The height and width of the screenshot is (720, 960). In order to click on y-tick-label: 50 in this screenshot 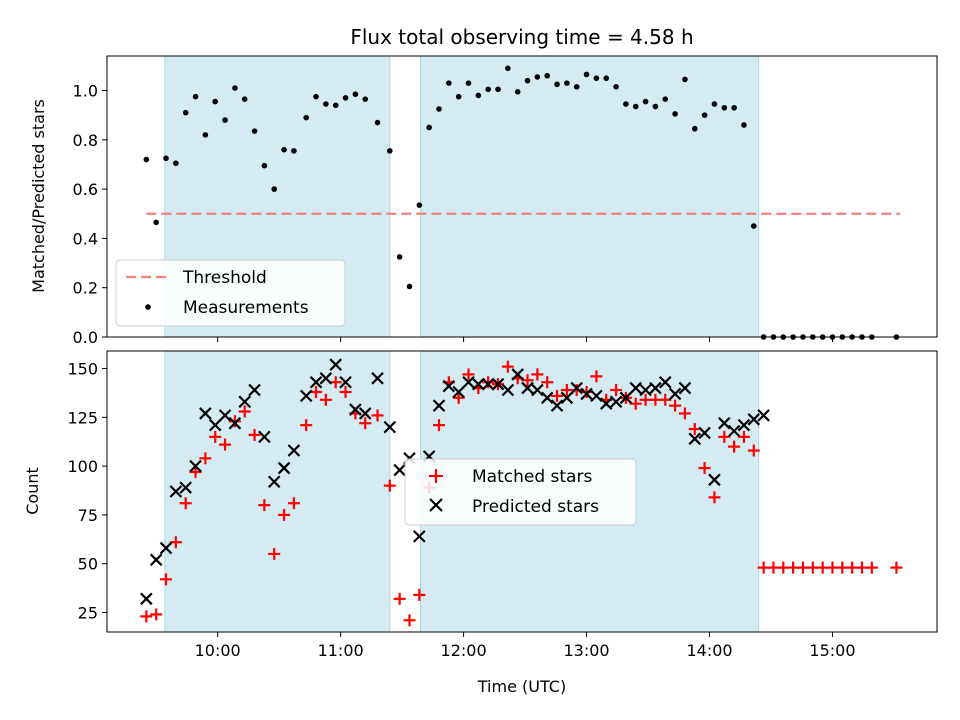, I will do `click(88, 564)`.